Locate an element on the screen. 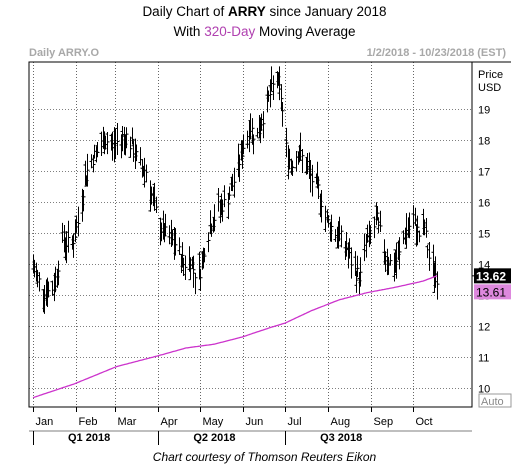 The image size is (529, 469). chart-subtitle-ma: 320-Day is located at coordinates (230, 31).